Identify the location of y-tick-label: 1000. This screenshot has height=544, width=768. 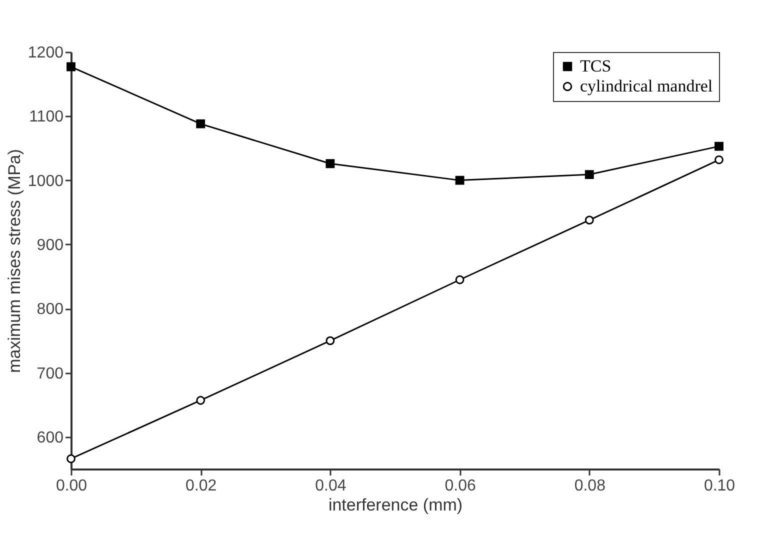
(46, 181).